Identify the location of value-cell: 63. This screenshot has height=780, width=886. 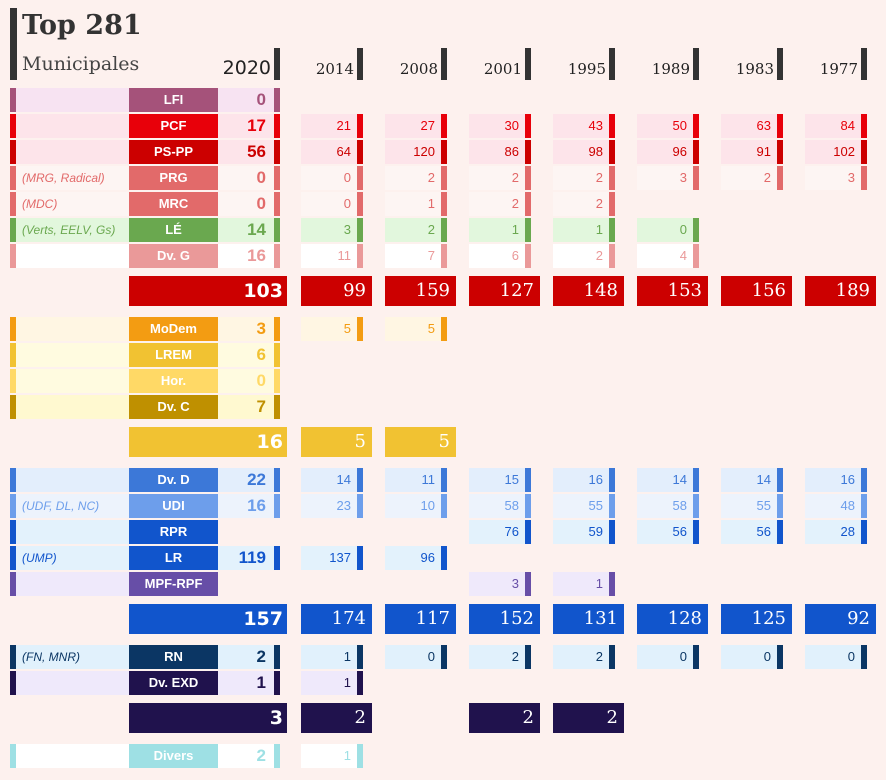
(763, 125).